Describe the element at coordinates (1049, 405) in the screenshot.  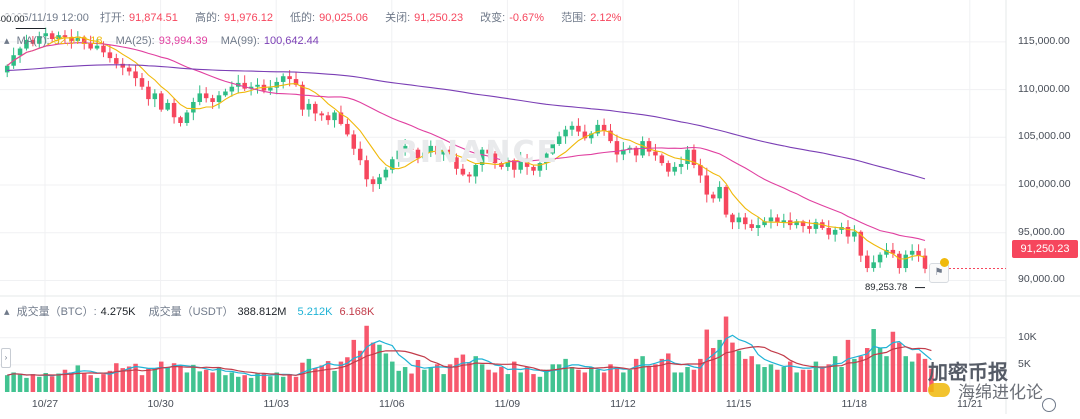
I see `settings-gear-icon` at that location.